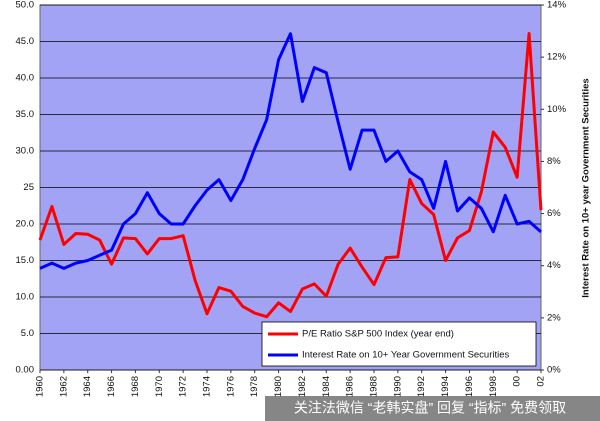 The height and width of the screenshot is (421, 600). What do you see at coordinates (326, 386) in the screenshot?
I see `x-tick-label: 1984` at bounding box center [326, 386].